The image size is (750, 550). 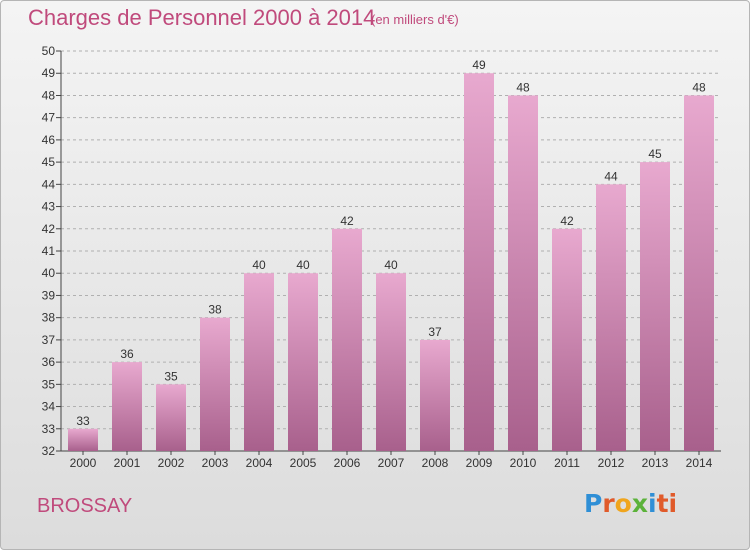 I want to click on x-tick-label: 2007, so click(x=391, y=463).